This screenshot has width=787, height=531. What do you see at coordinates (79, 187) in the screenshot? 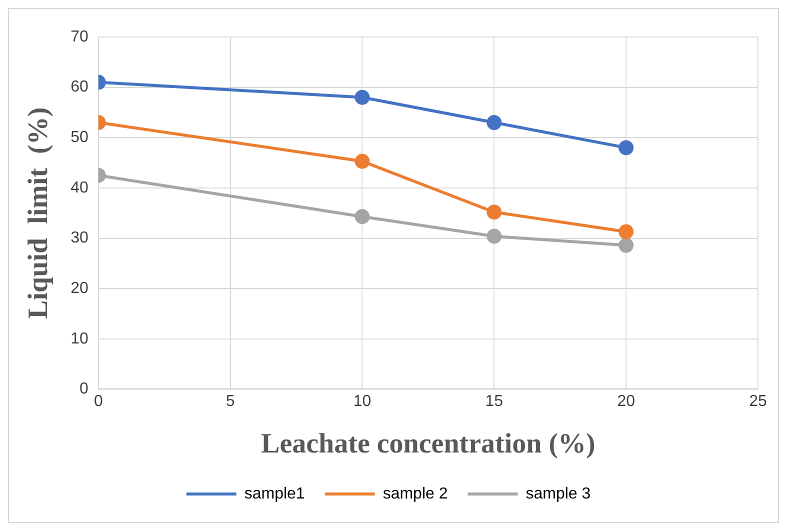
I see `y-tick-label: 40` at bounding box center [79, 187].